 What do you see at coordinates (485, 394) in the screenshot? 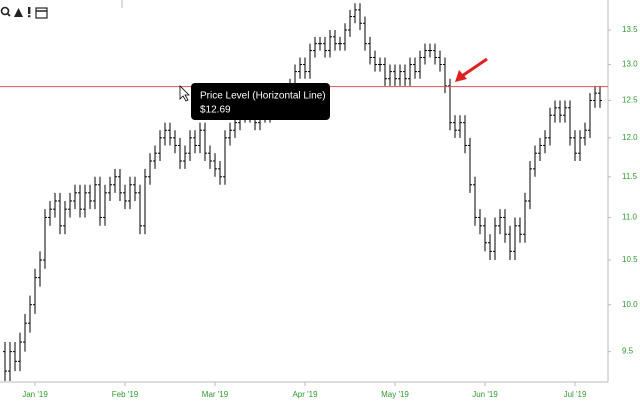
I see `x-tick-label: Jun '19` at bounding box center [485, 394].